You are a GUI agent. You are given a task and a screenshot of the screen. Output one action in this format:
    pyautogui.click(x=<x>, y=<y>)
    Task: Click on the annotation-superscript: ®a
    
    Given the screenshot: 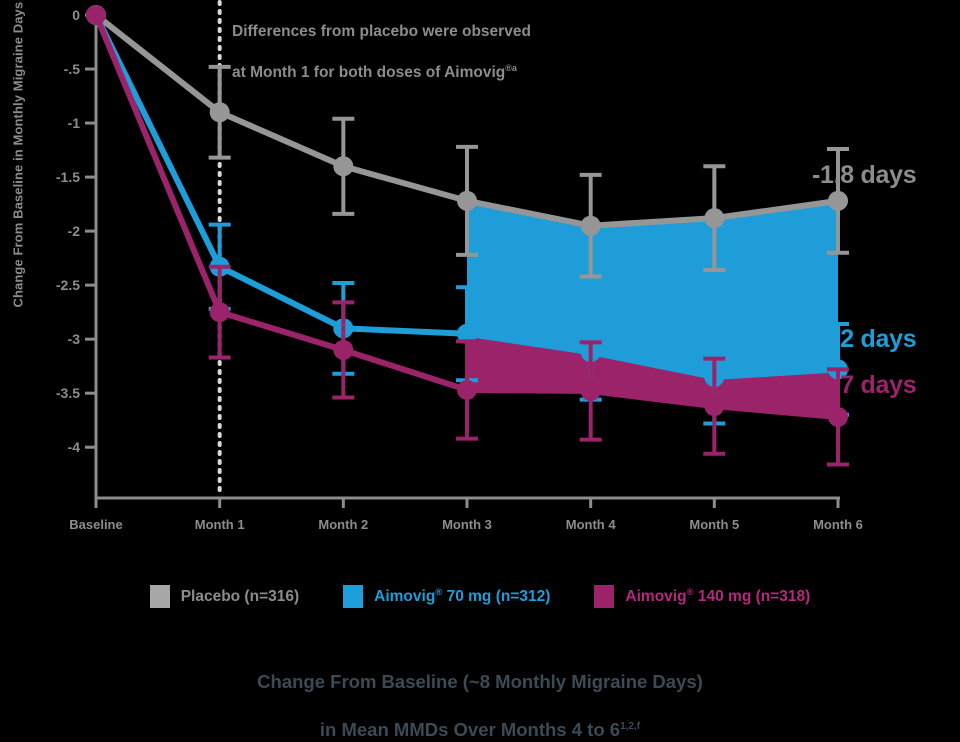 What is the action you would take?
    pyautogui.click(x=511, y=68)
    